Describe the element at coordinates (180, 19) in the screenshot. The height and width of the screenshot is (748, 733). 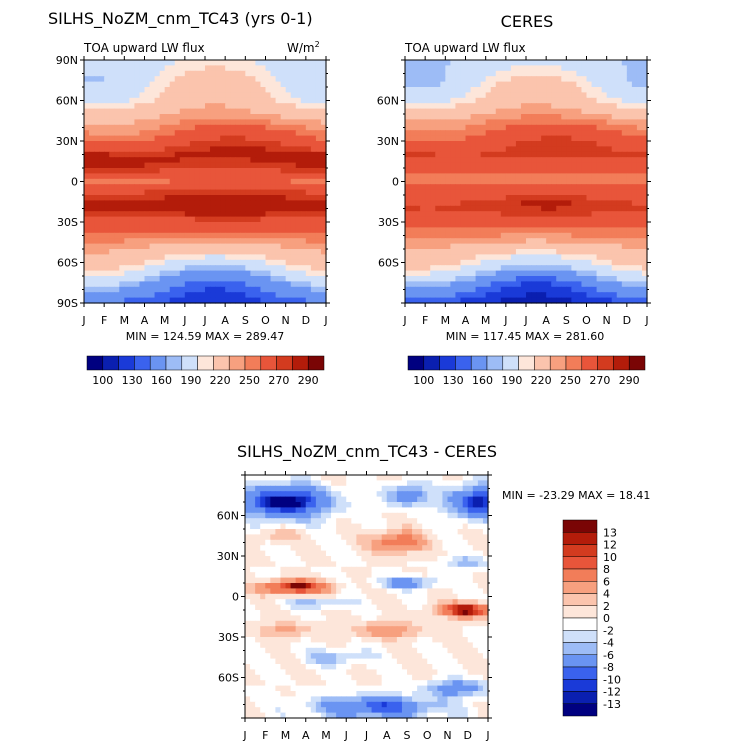
I see `panel-model-title: SILHS_NoZM_cnm_TC43 (yrs 0-1)` at that location.